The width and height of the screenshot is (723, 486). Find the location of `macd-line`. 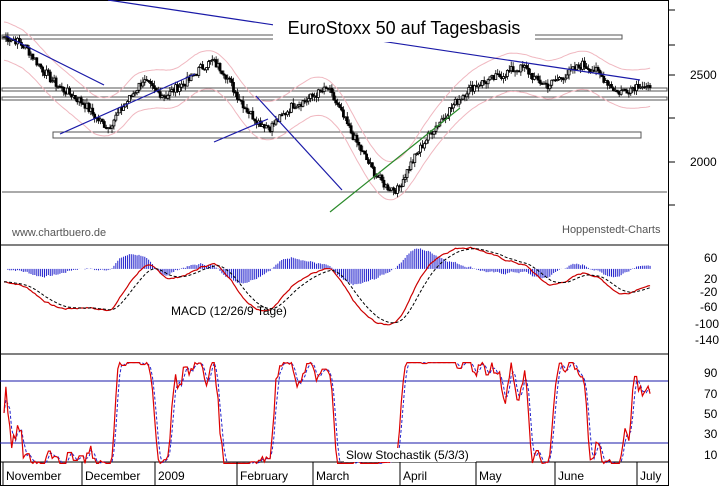

macd-line is located at coordinates (327, 286).